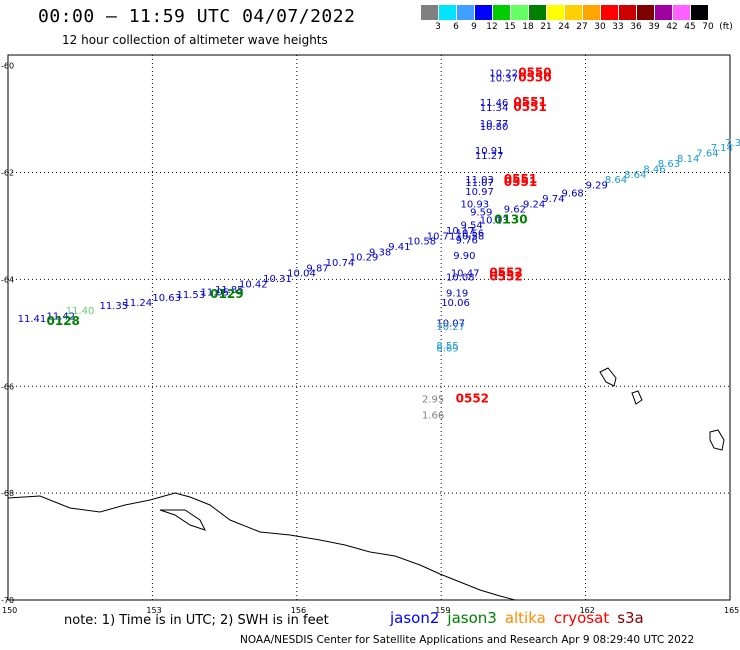 Image resolution: width=740 pixels, height=650 pixels. I want to click on wave-height-label: 8.69, so click(447, 349).